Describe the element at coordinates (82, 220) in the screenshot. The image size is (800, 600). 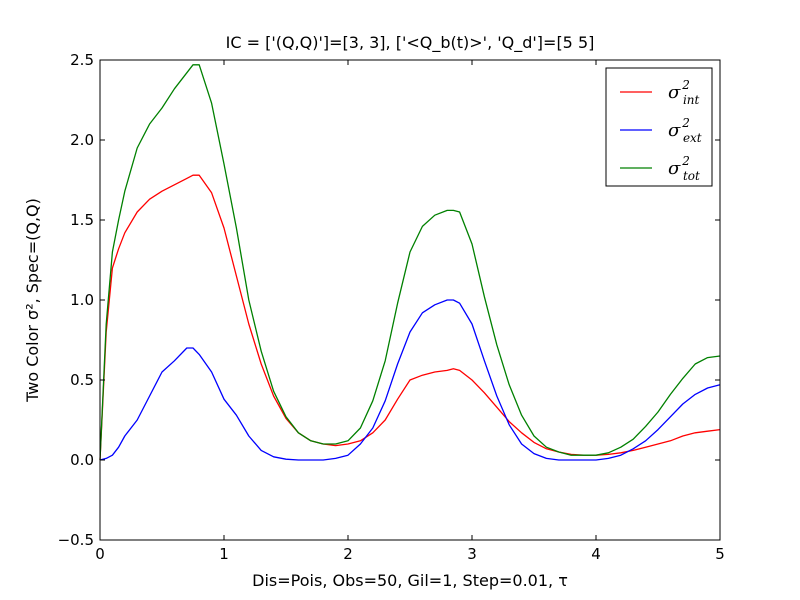
I see `y-tick-label: 1.5` at that location.